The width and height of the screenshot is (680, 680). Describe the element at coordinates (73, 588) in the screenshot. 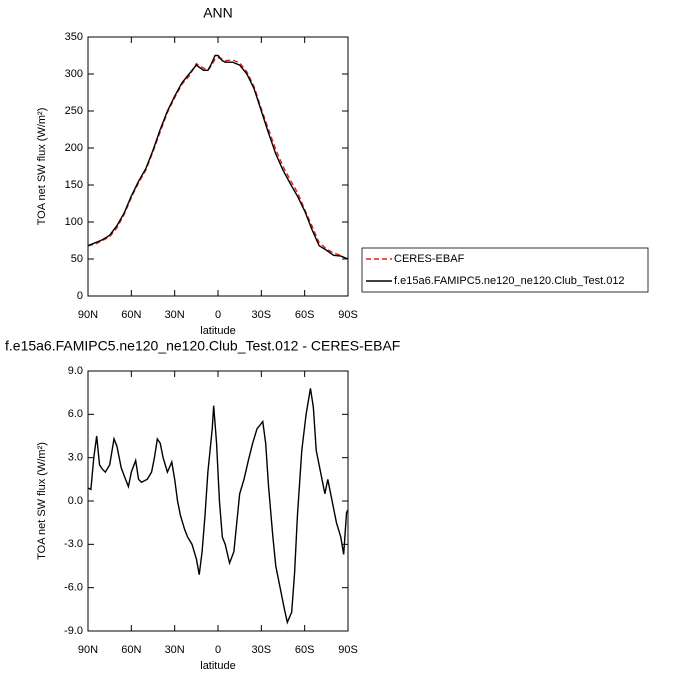

I see `y-tick-label: -6.0` at that location.